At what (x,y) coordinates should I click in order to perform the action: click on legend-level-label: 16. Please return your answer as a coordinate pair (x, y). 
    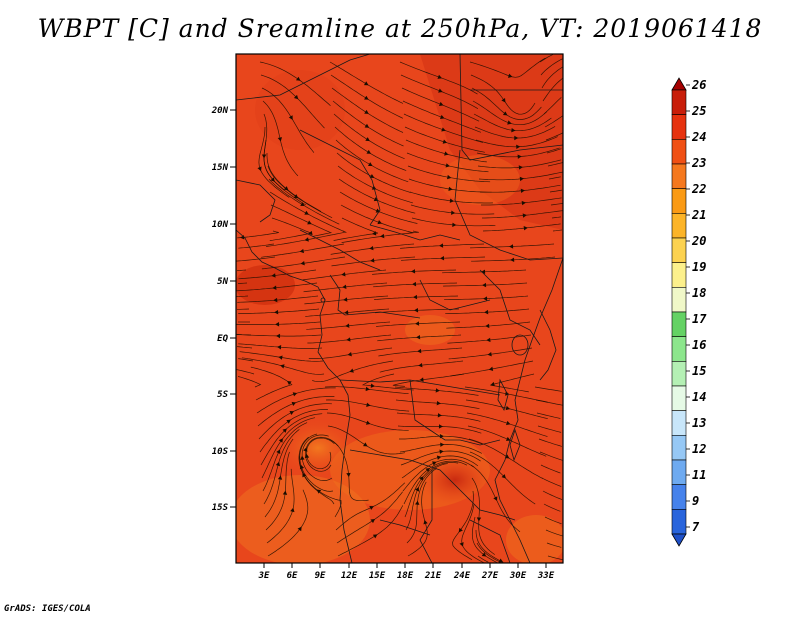
    Looking at the image, I should click on (699, 345).